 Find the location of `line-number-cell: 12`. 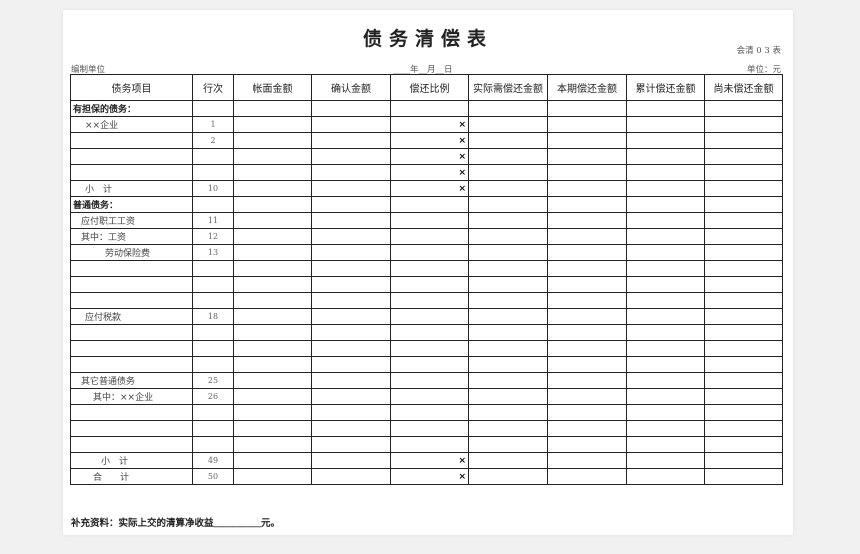

line-number-cell: 12 is located at coordinates (213, 236).